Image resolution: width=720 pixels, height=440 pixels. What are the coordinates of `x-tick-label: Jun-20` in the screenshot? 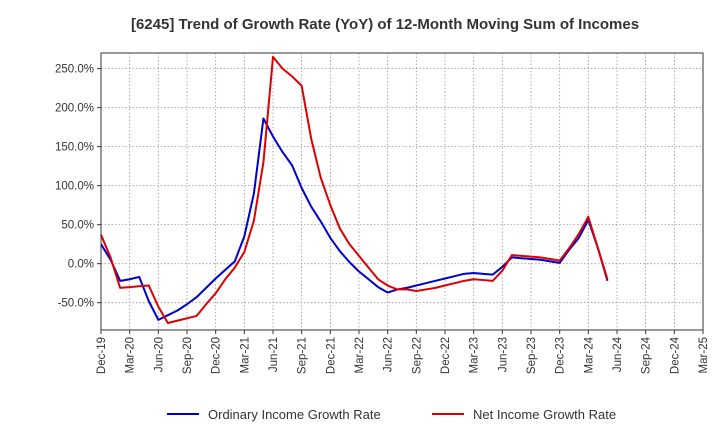 It's located at (159, 354).